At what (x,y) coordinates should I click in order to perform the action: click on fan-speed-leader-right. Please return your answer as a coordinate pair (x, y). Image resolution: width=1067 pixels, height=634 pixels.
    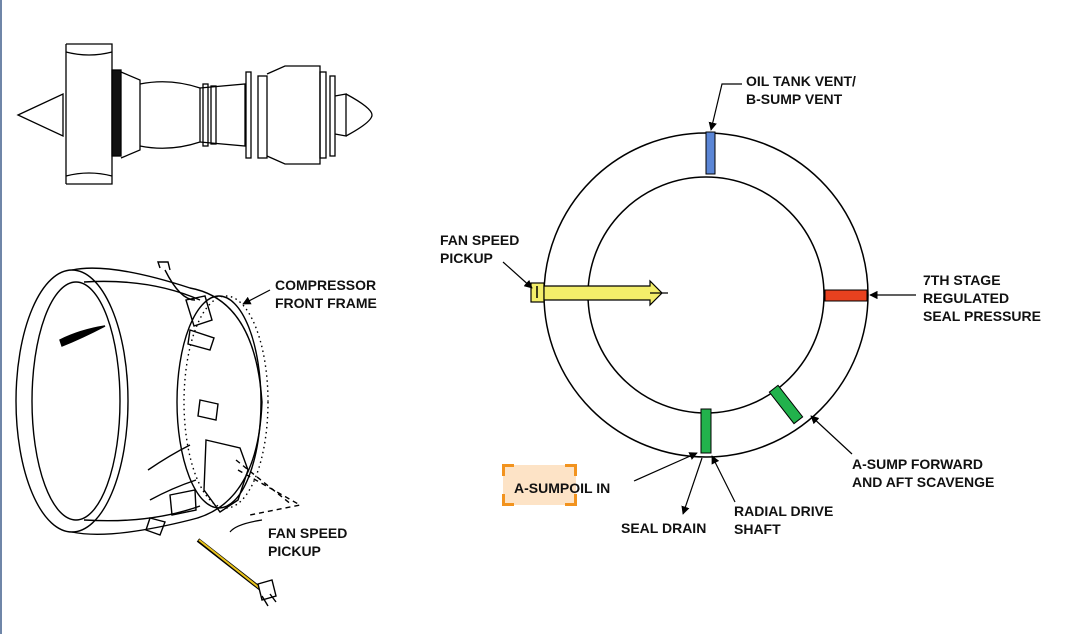
    Looking at the image, I should click on (517, 275).